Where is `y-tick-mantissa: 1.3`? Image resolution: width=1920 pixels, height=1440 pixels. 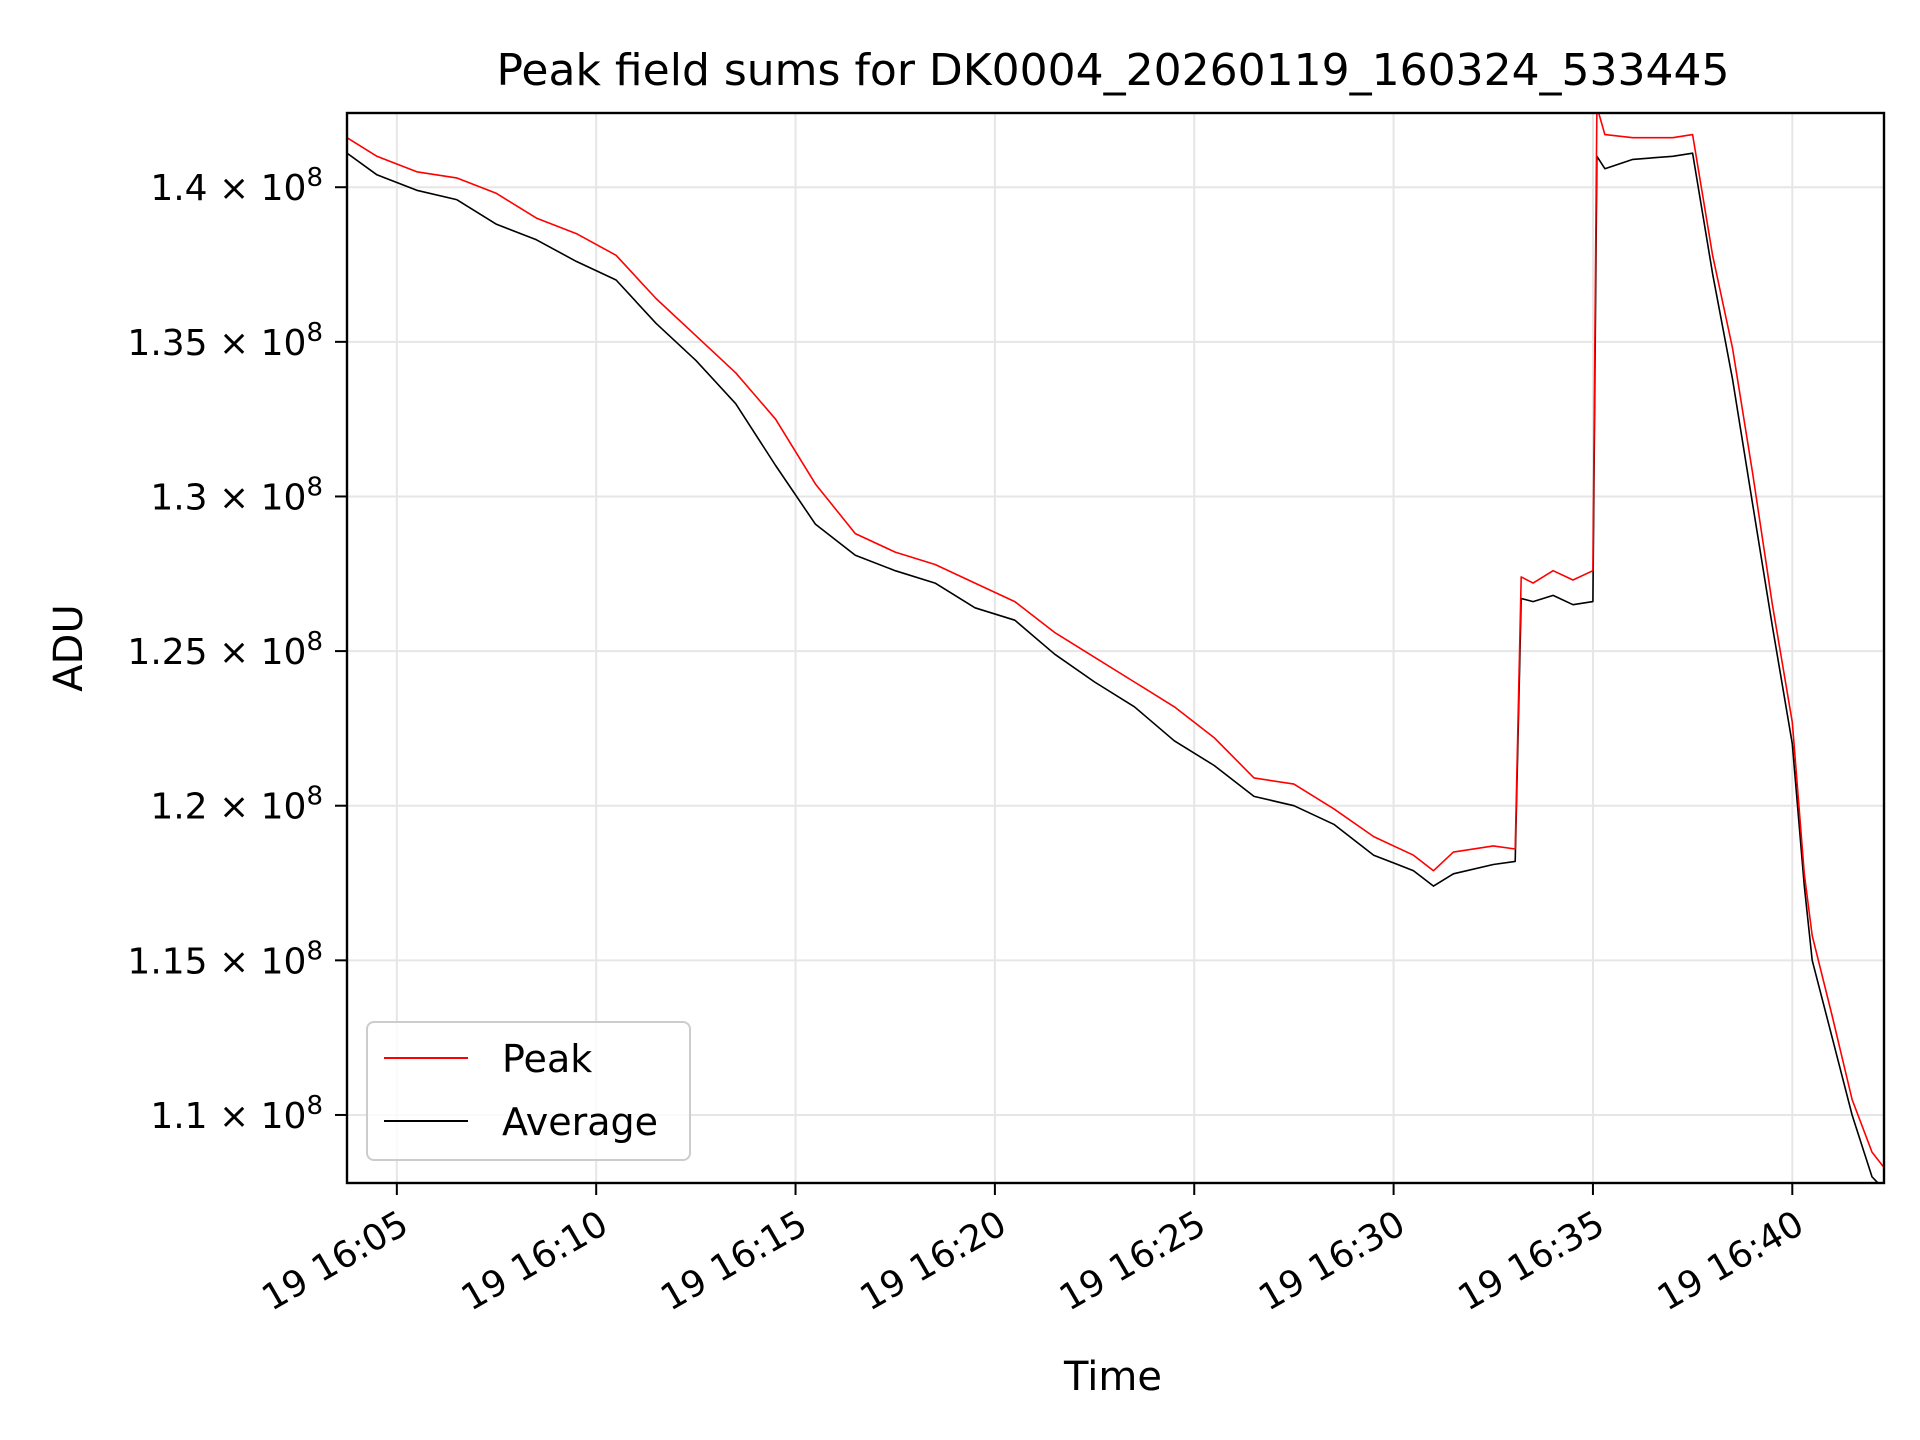
y-tick-mantissa: 1.3 is located at coordinates (178, 497).